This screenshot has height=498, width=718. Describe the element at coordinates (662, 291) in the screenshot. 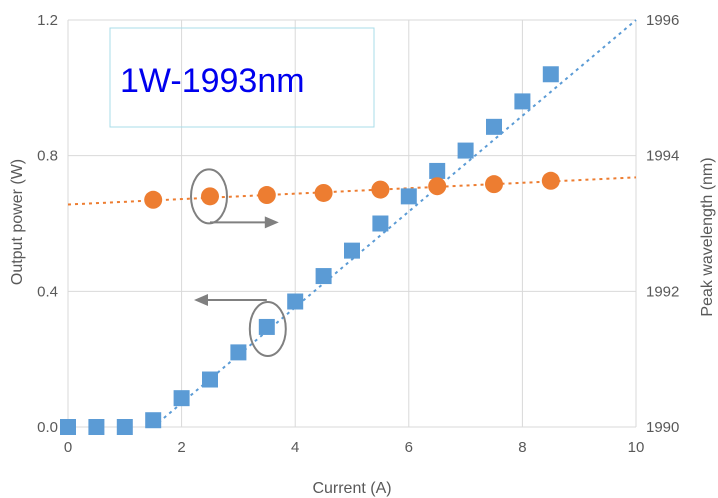

I see `y-right-tick-label-1: 1992` at that location.